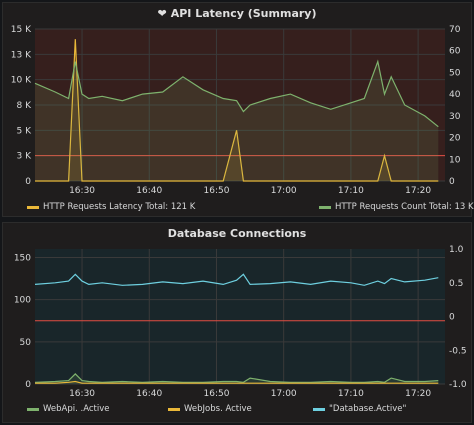 Image resolution: width=474 pixels, height=425 pixels. Describe the element at coordinates (455, 52) in the screenshot. I see `y-tick-label-right: 60` at that location.